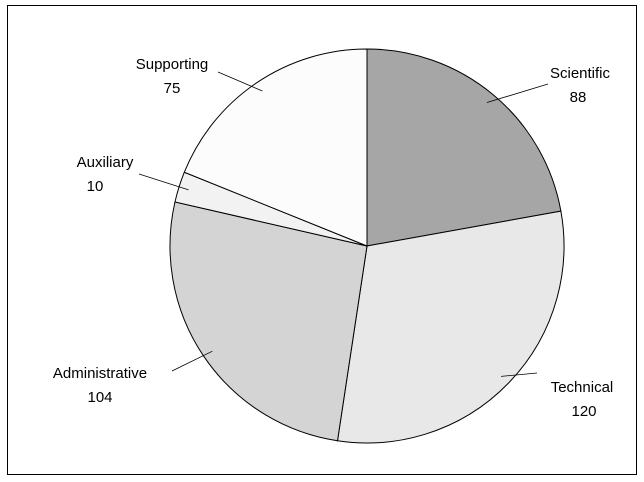 This screenshot has width=644, height=482. What do you see at coordinates (95, 186) in the screenshot?
I see `value-auxiliary: 10` at bounding box center [95, 186].